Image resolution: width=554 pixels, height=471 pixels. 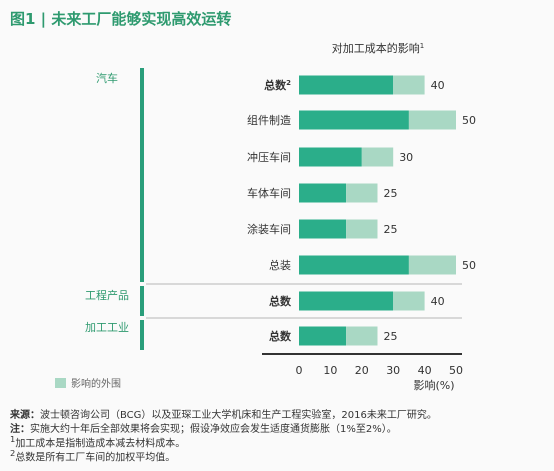 What do you see at coordinates (425, 370) in the screenshot?
I see `x-tick-label: 40` at bounding box center [425, 370].